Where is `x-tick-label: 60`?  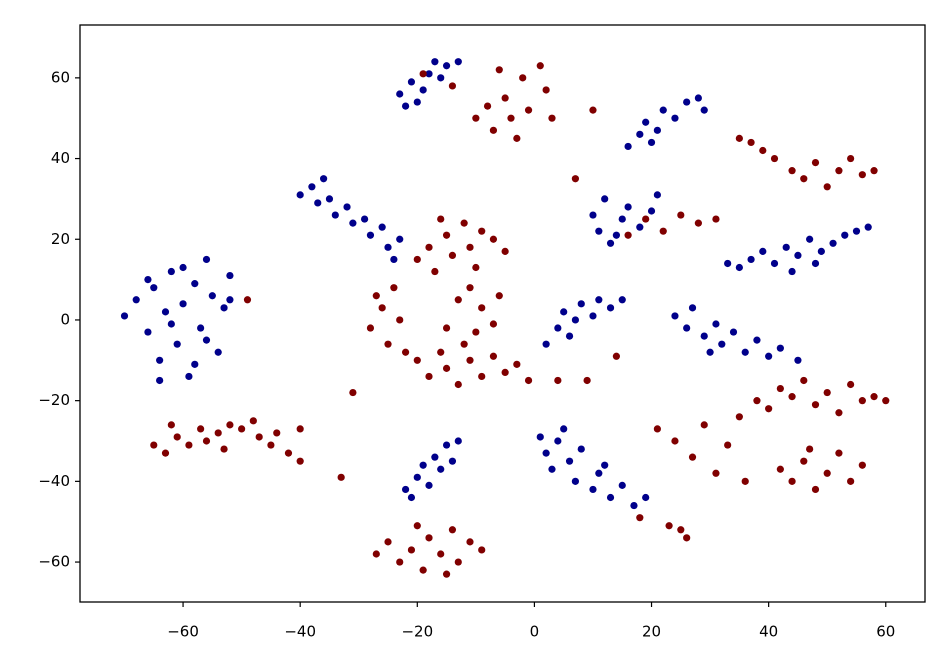 x-tick-label: 60 is located at coordinates (885, 632).